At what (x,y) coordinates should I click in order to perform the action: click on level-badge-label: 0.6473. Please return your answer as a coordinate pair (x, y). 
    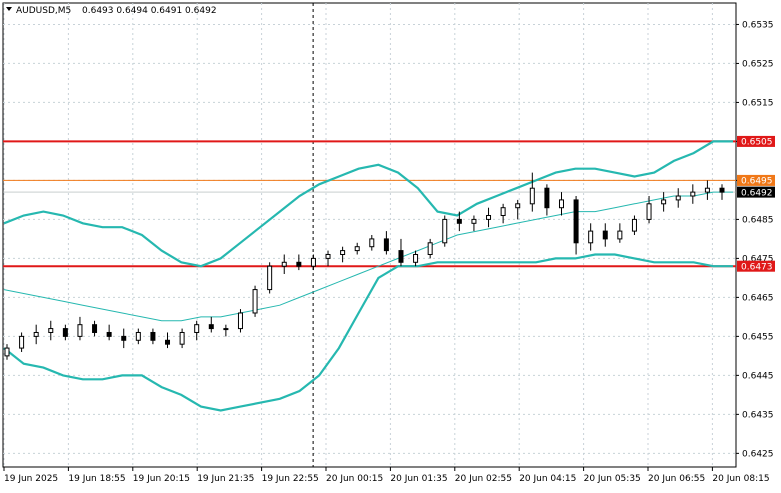
    Looking at the image, I should click on (757, 267).